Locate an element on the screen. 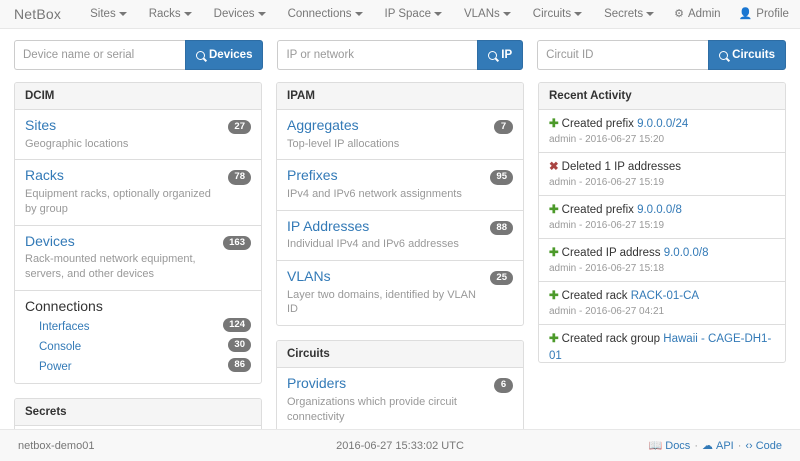  activity-action: Created IP address is located at coordinates (611, 253).